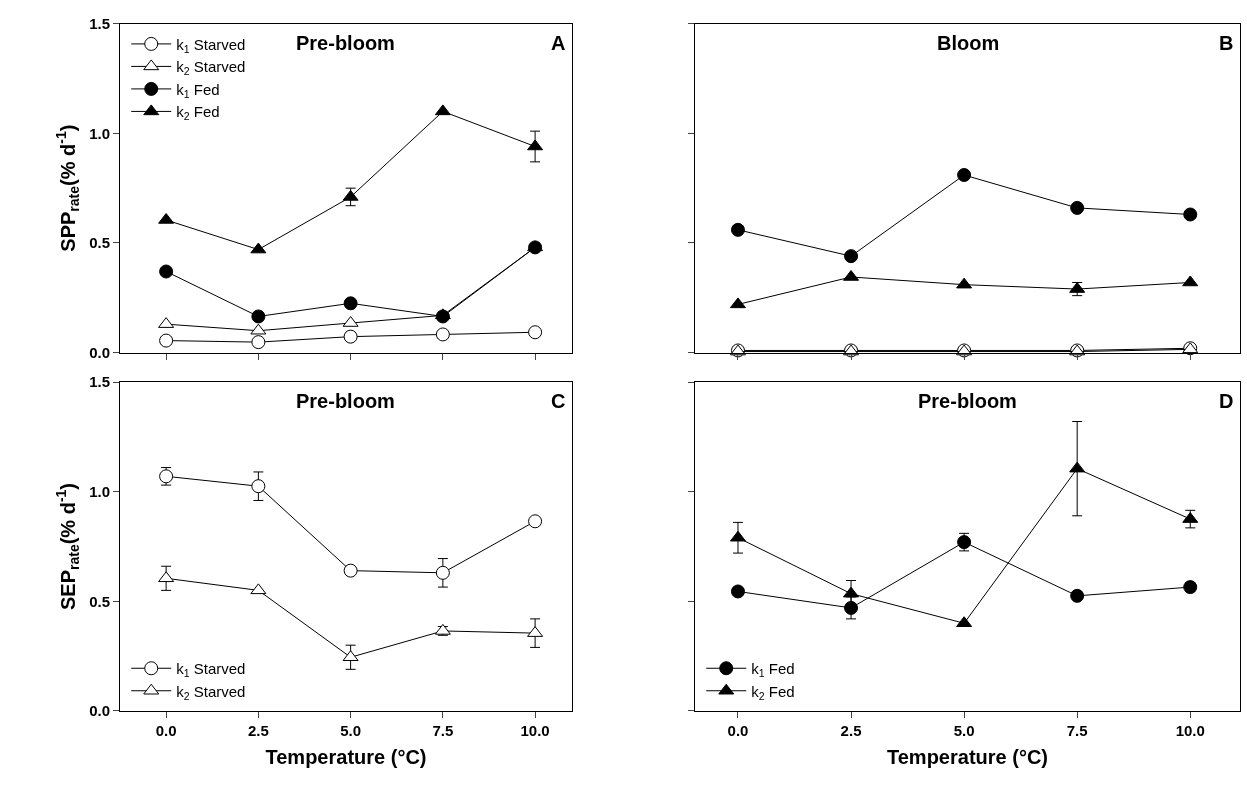  Describe the element at coordinates (1226, 401) in the screenshot. I see `annotation: D` at that location.